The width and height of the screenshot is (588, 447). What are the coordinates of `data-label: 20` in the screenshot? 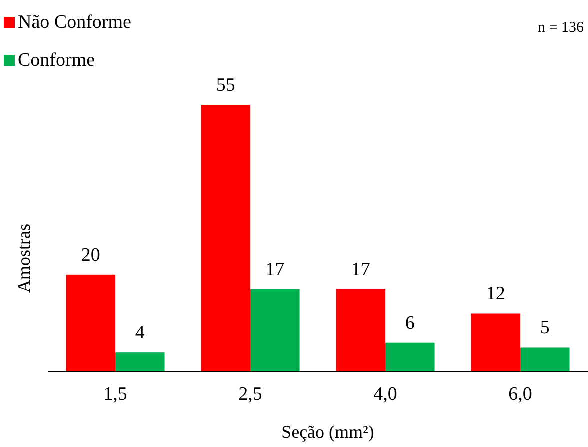 It's located at (90, 255).